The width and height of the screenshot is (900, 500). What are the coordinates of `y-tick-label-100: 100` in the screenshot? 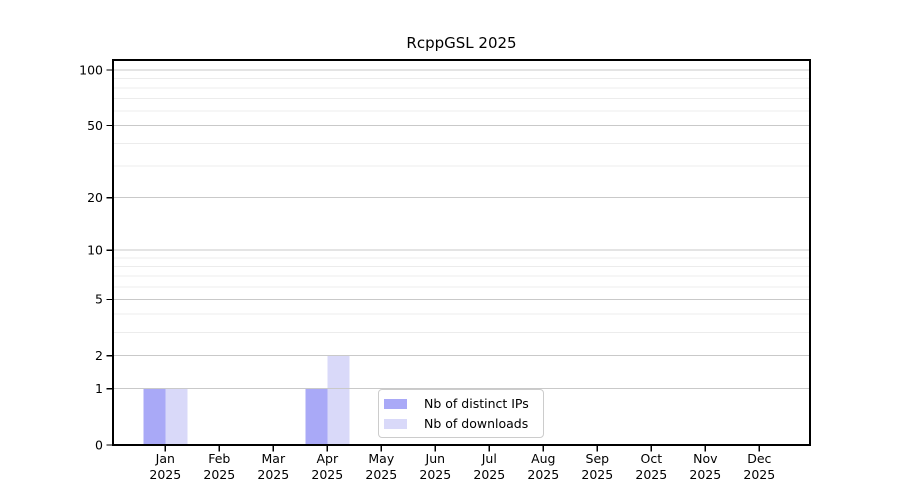 It's located at (91, 69).